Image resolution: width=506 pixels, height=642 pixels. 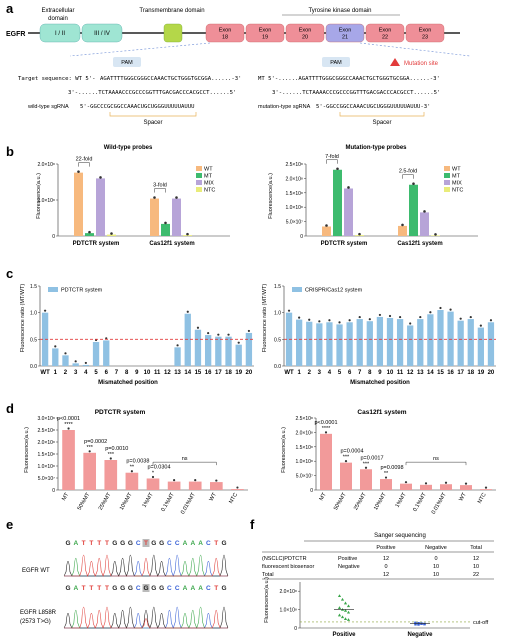 What do you see at coordinates (169, 588) in the screenshot?
I see `e-mt-bases-base-13: C` at bounding box center [169, 588].